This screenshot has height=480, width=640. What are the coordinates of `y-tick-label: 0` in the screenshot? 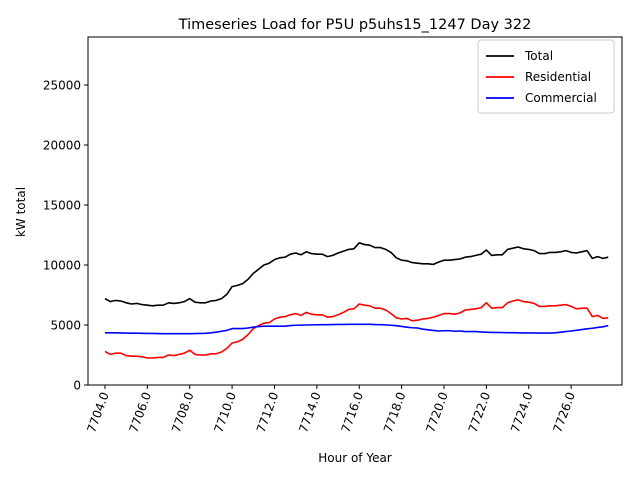 It's located at (77, 386).